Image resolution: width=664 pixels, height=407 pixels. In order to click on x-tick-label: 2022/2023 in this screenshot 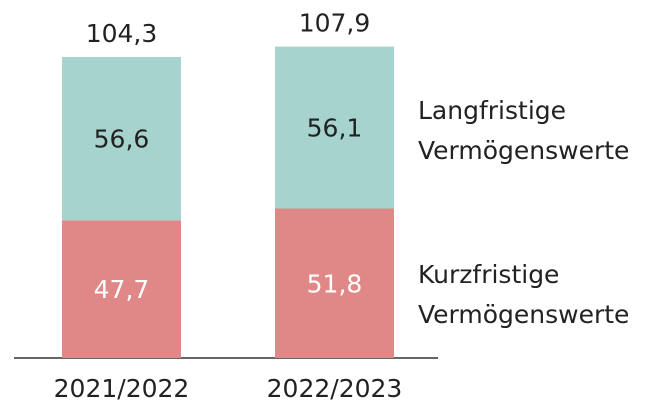, I will do `click(335, 388)`.